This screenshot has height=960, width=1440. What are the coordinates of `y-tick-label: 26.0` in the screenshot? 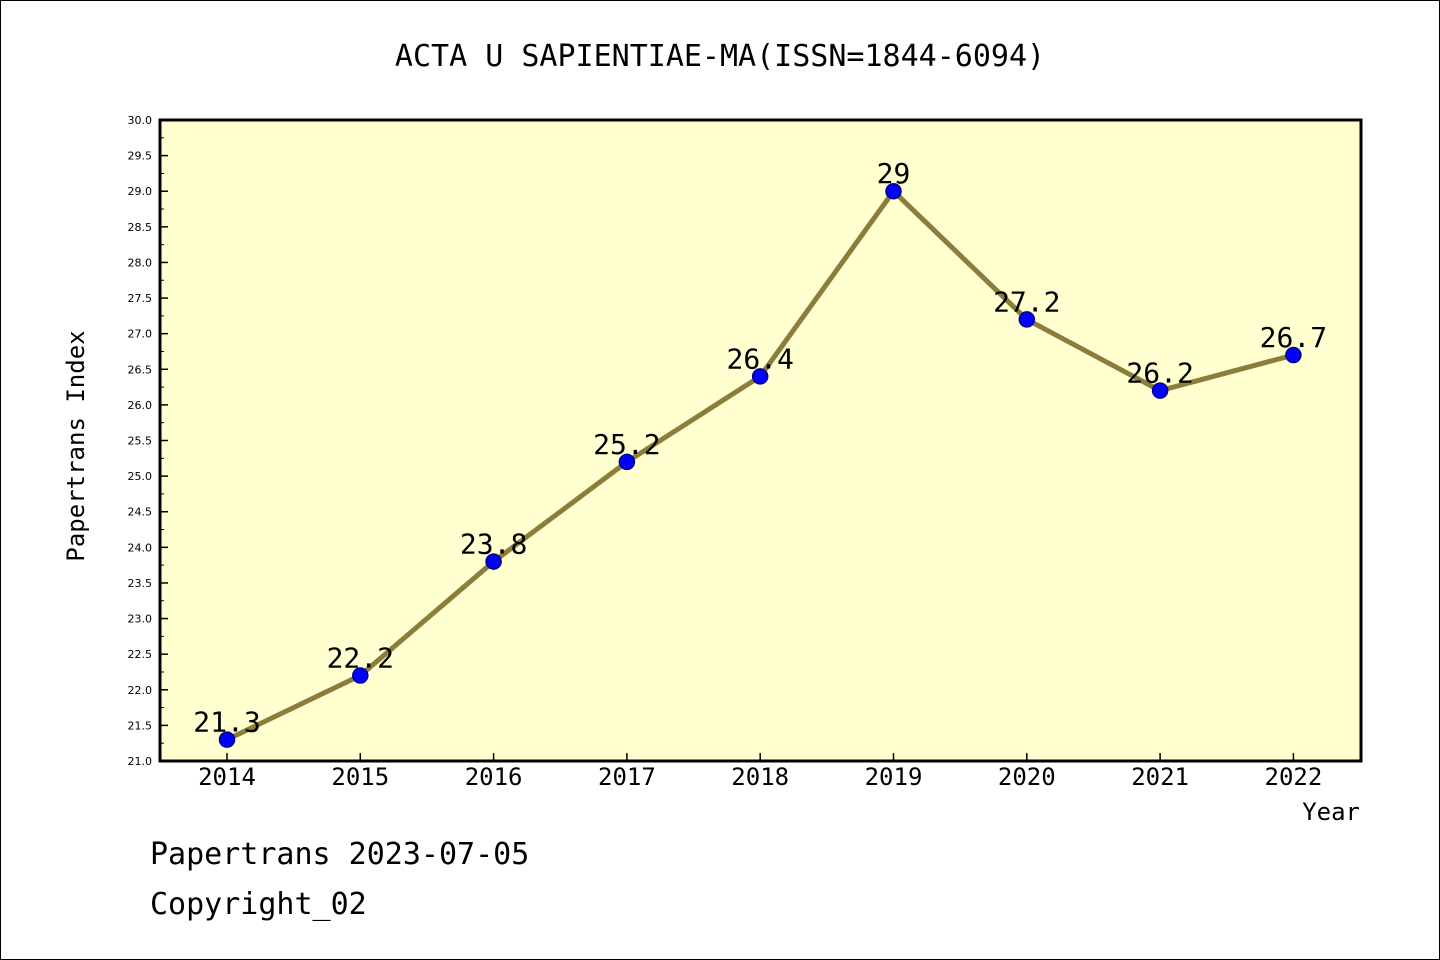 It's located at (140, 405).